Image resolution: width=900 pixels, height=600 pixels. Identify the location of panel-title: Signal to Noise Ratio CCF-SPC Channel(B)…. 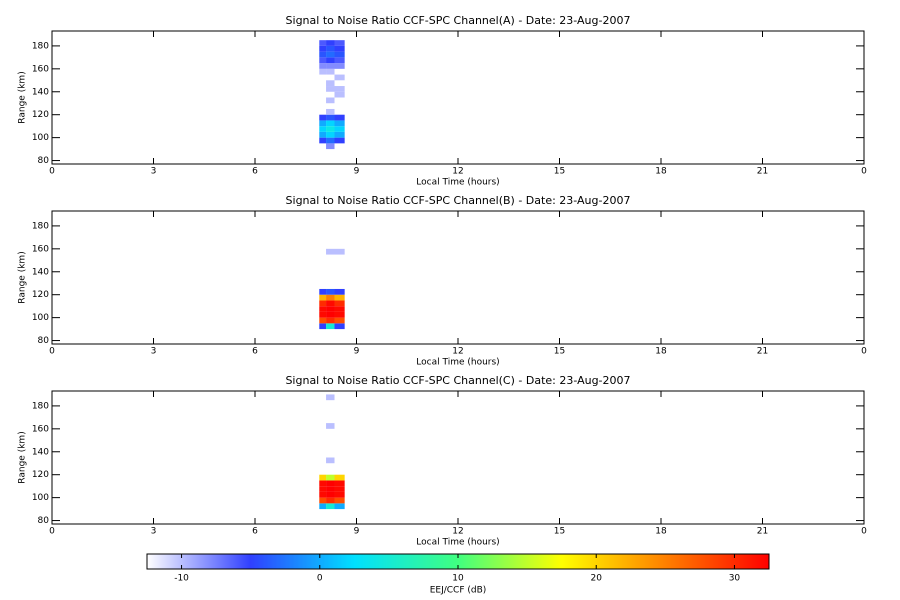
(458, 200).